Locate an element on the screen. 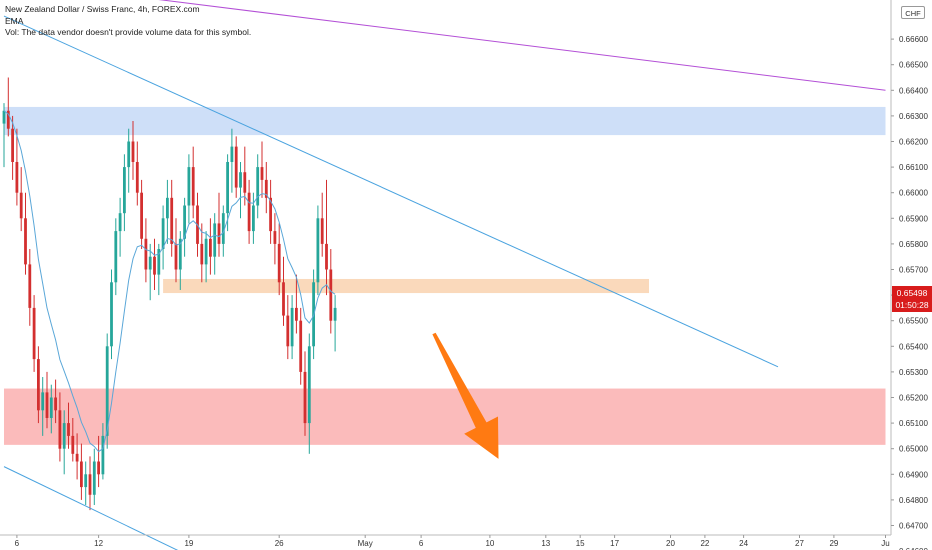 Image resolution: width=932 pixels, height=550 pixels. time-tick-label: 20 is located at coordinates (670, 543).